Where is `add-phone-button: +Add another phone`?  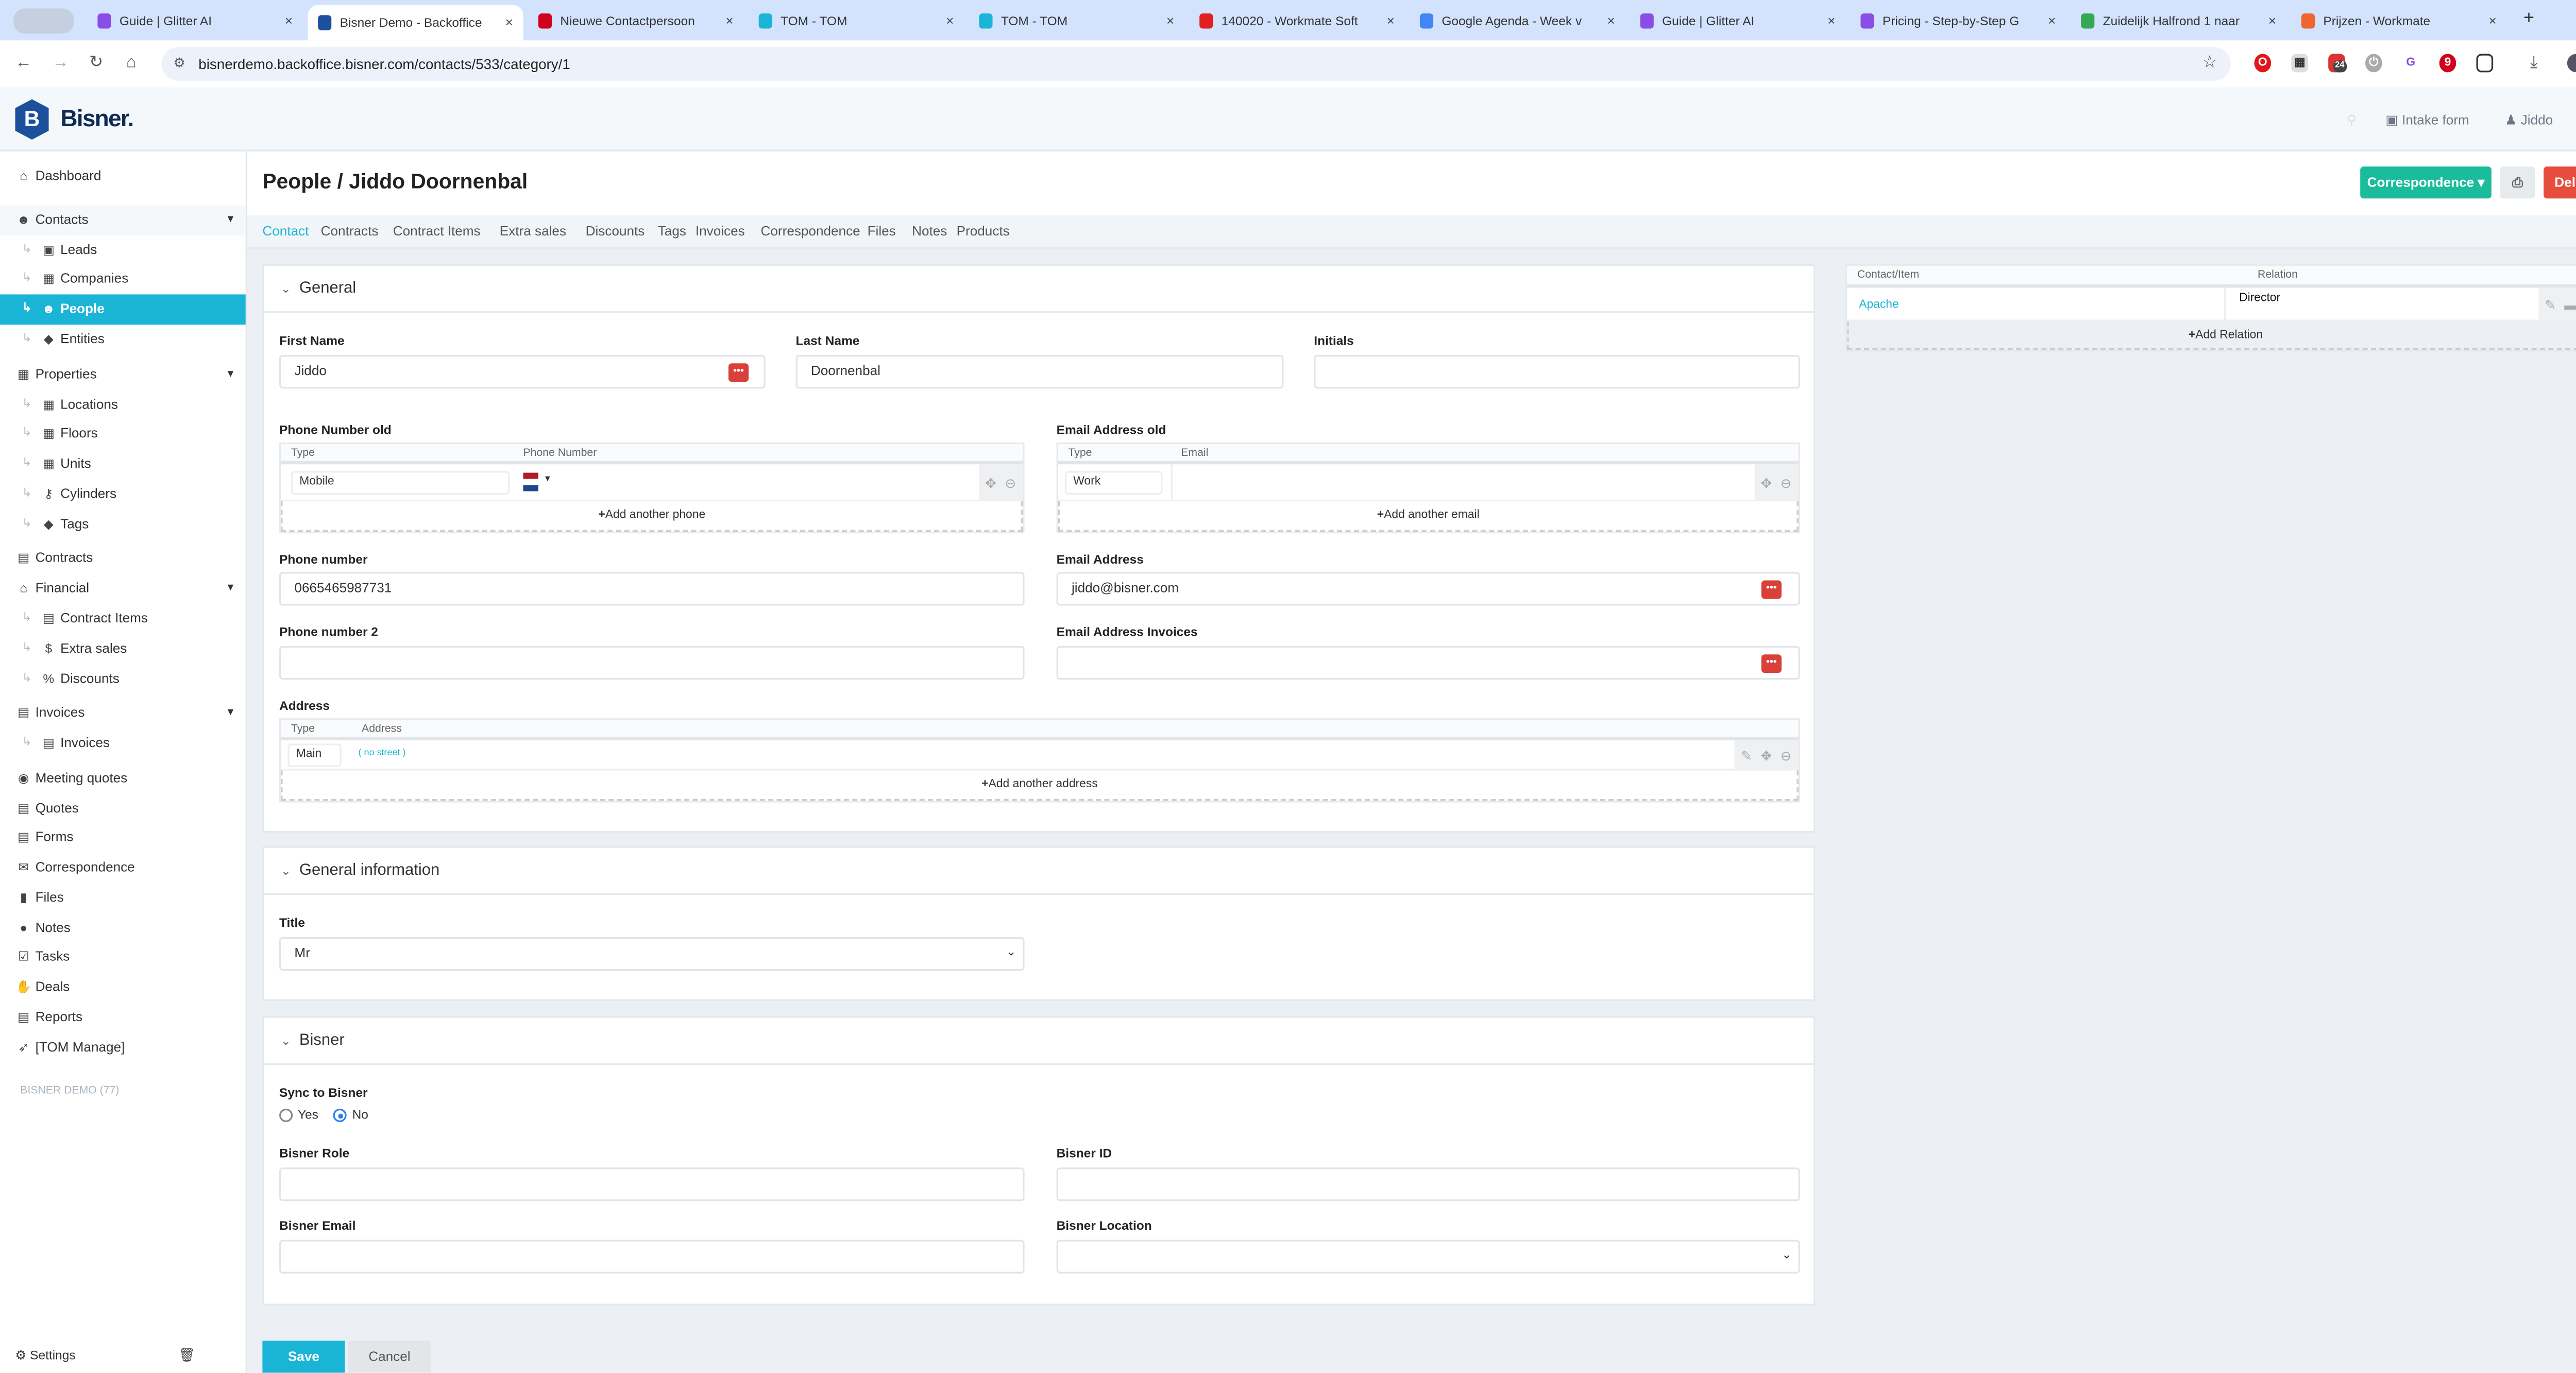
add-phone-button: +Add another phone is located at coordinates (652, 516).